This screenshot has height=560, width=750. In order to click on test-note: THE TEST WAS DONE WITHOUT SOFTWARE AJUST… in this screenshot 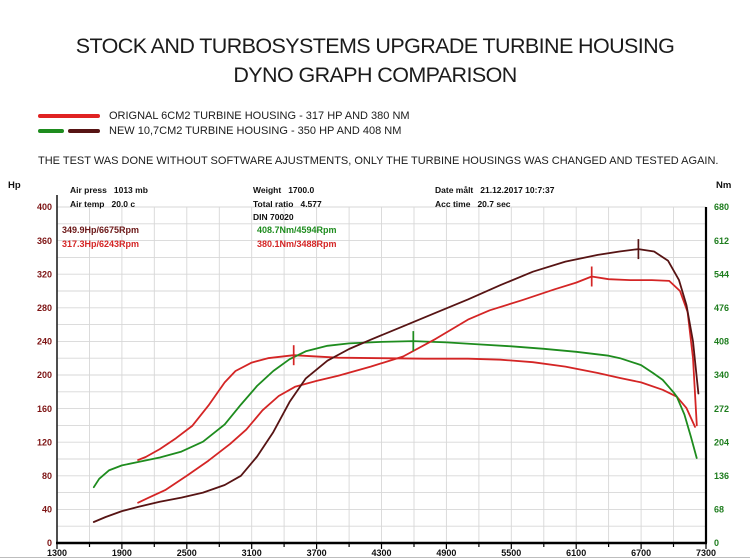, I will do `click(378, 161)`.